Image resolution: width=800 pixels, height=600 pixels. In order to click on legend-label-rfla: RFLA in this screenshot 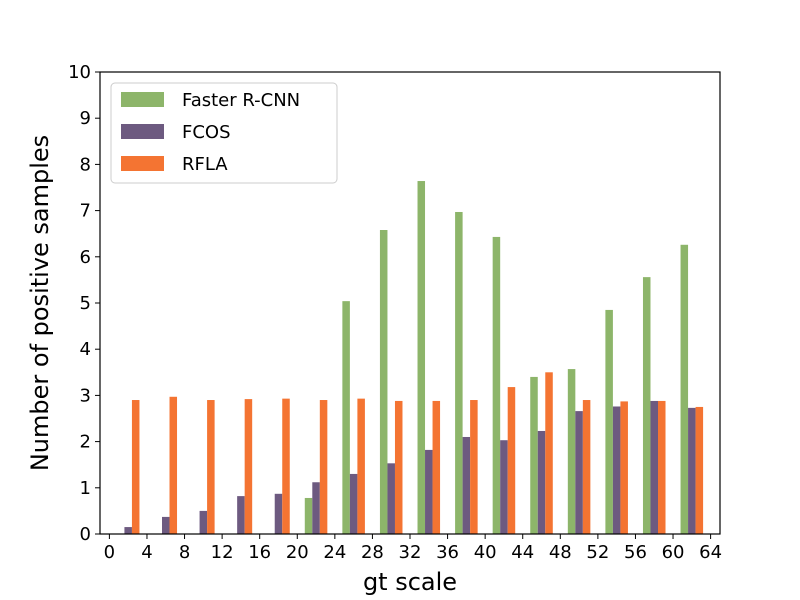, I will do `click(205, 164)`.